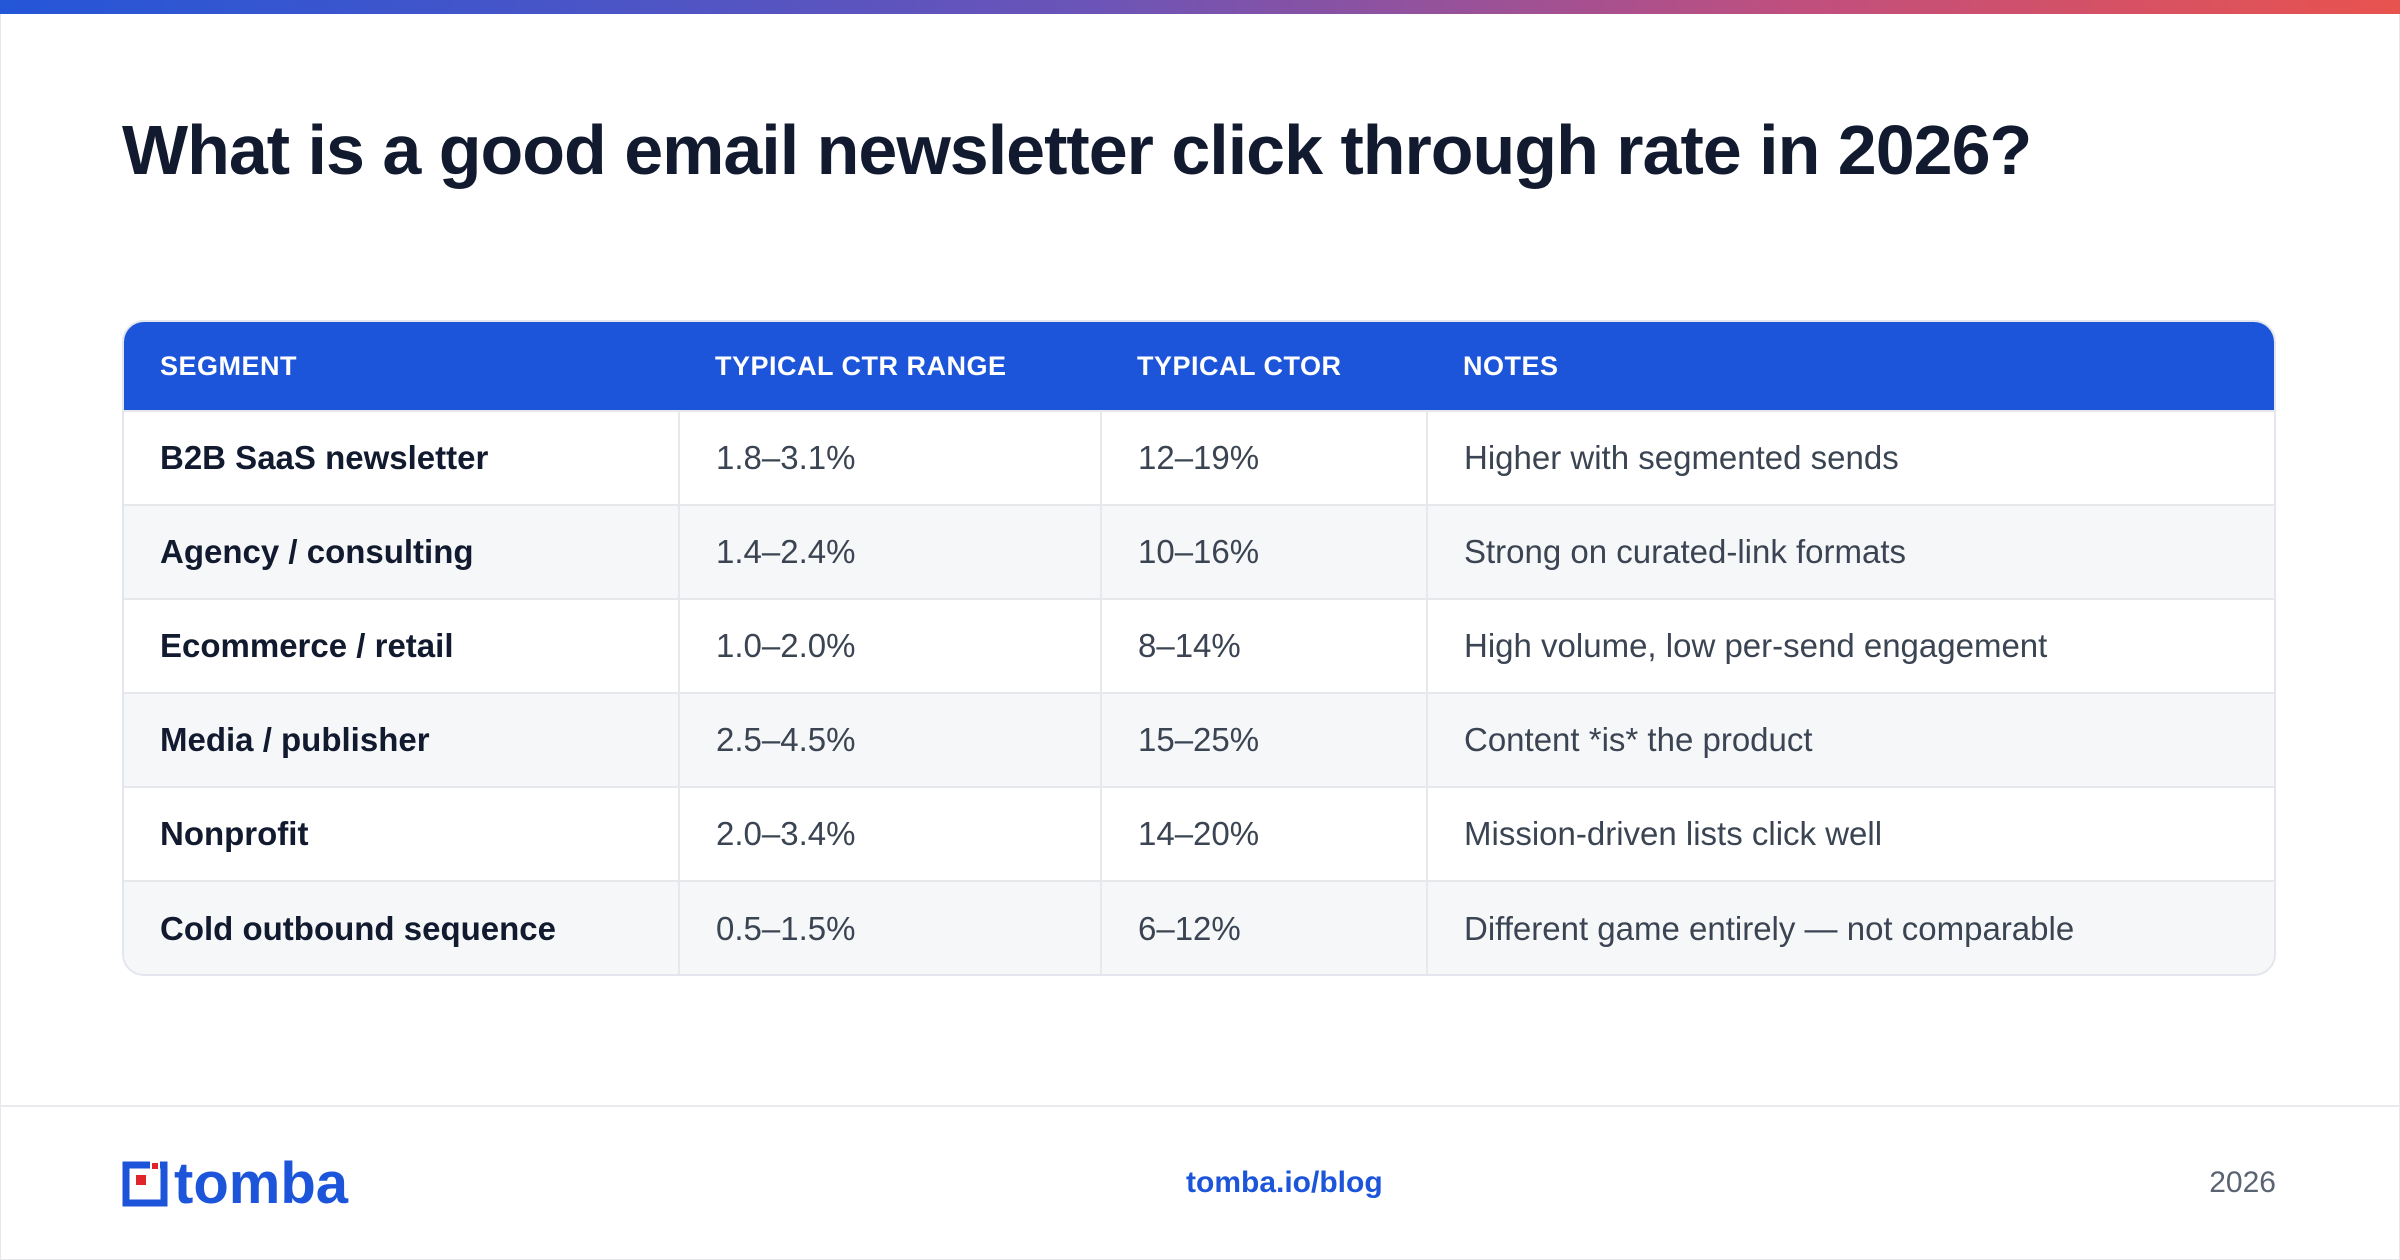 This screenshot has height=1260, width=2400. I want to click on tomba-logo-icon, so click(145, 1184).